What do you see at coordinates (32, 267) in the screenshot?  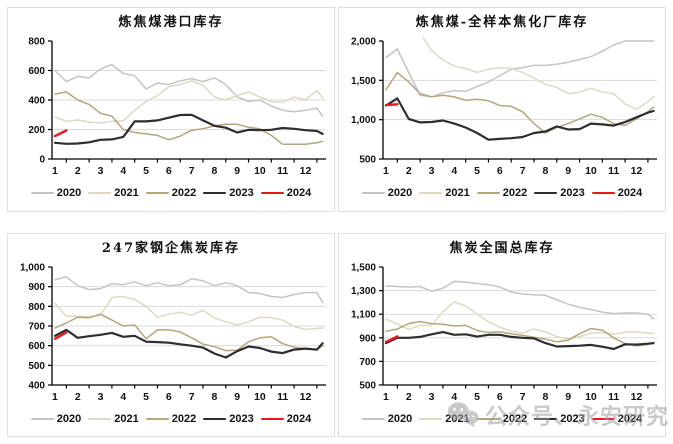 I see `y-tick-label: 1,000` at bounding box center [32, 267].